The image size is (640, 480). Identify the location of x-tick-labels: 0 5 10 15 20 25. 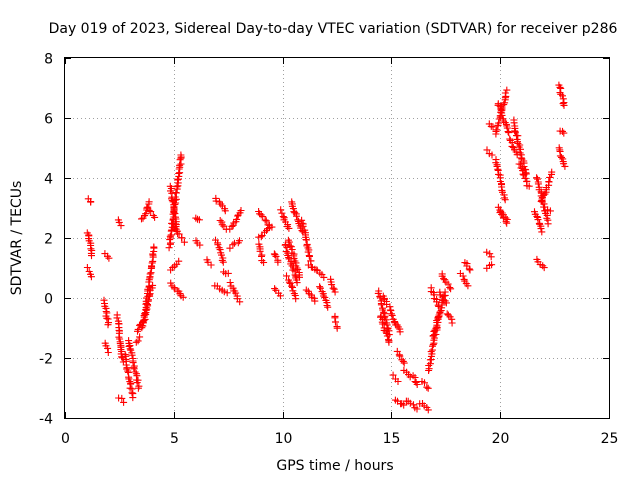
(339, 439).